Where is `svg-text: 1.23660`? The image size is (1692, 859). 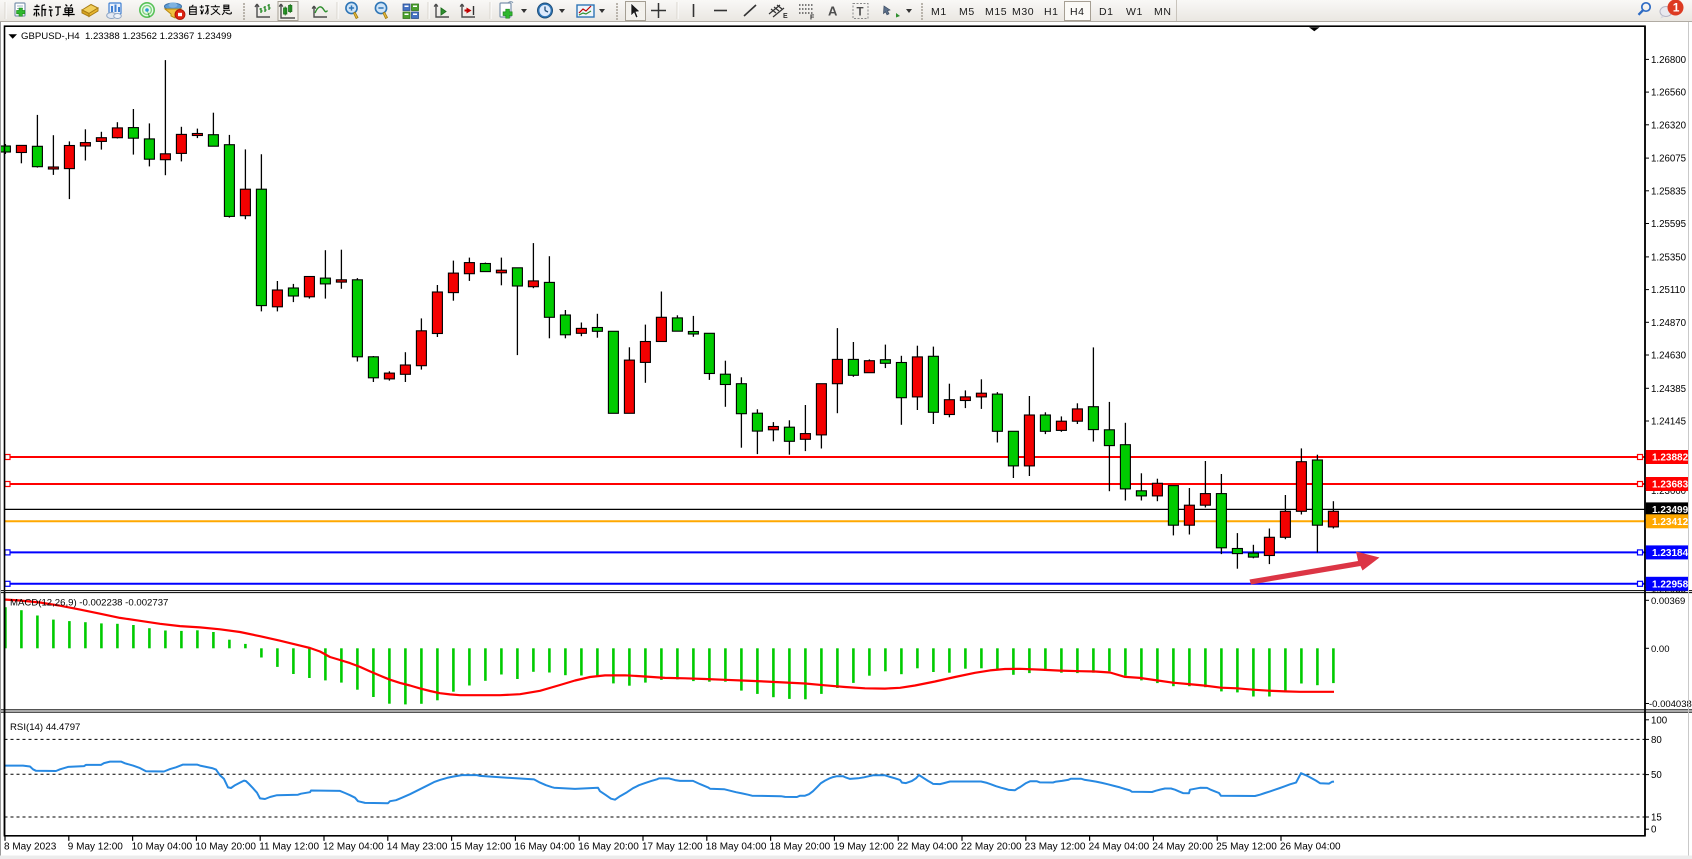
svg-text: 1.23660 is located at coordinates (1669, 491).